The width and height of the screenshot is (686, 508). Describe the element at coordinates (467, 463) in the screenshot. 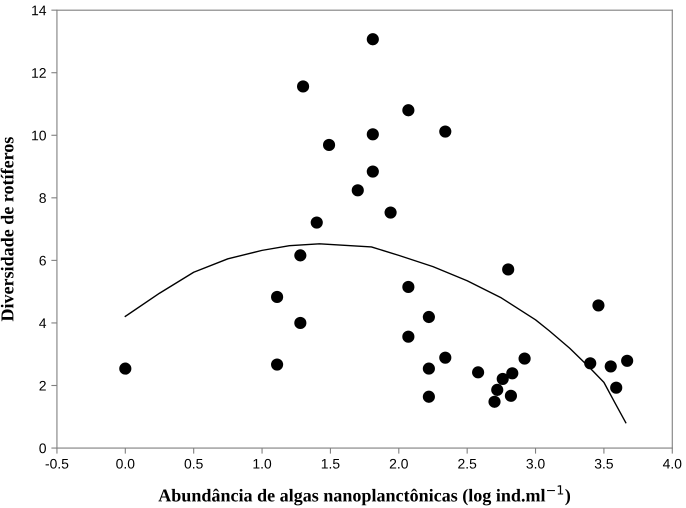

I see `x-tick-label: 2.5` at that location.